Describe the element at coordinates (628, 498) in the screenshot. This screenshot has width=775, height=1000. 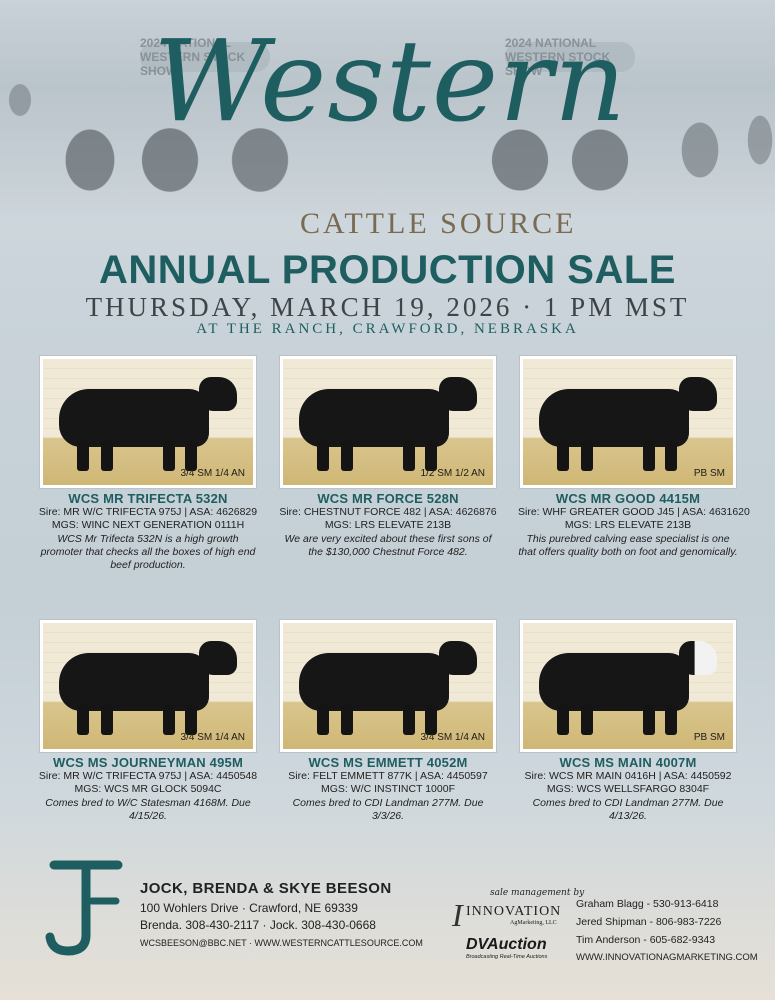
I see `lot-name: WCS MR GOOD 4415M` at that location.